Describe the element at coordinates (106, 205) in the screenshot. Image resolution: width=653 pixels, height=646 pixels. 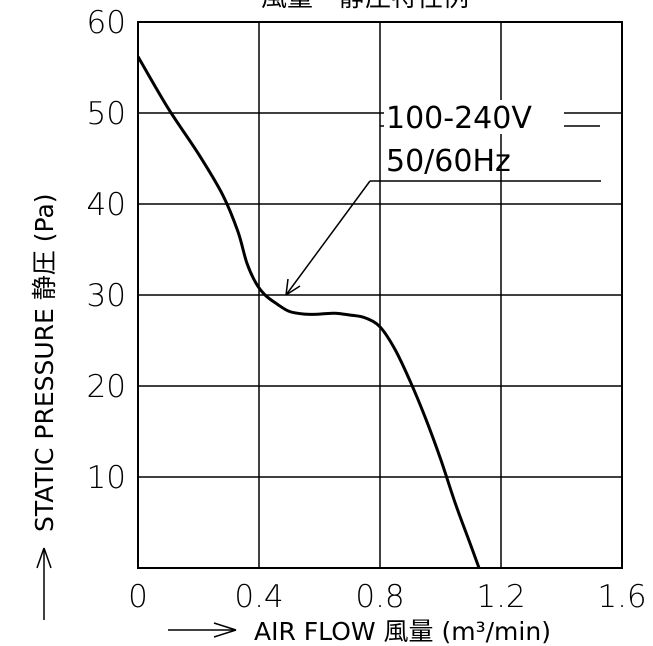
I see `y-tick-label-3: 40` at that location.